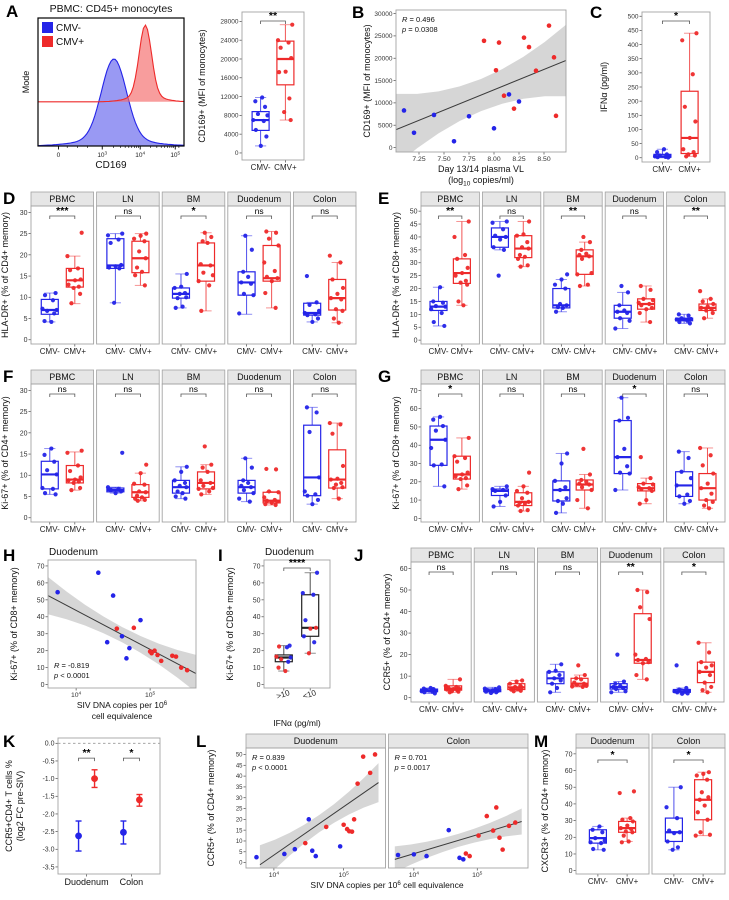 The height and width of the screenshot is (900, 729). Describe the element at coordinates (24, 298) in the screenshot. I see `svg-text: 10` at that location.